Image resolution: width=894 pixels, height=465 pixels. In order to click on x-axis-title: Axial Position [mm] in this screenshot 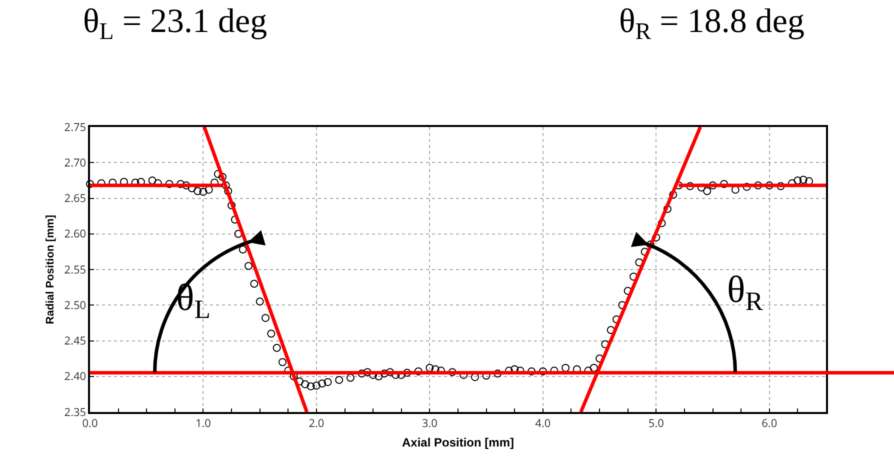, I will do `click(458, 442)`.